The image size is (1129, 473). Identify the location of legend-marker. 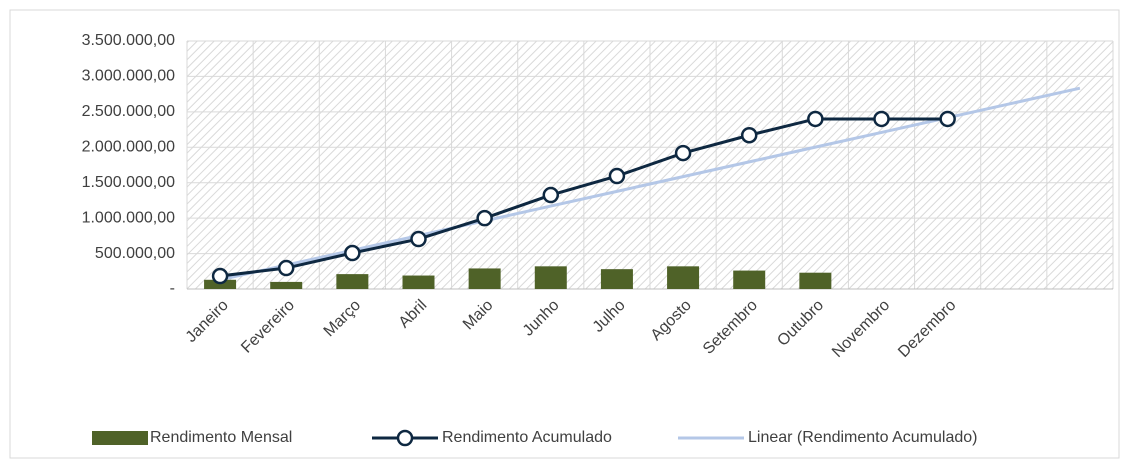
(405, 438).